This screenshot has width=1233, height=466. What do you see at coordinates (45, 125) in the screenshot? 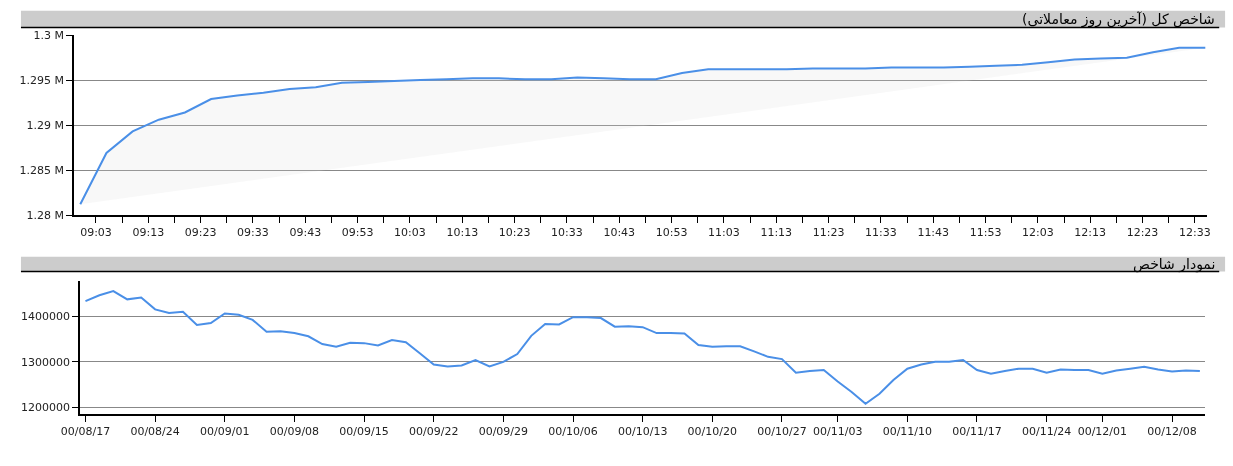
I see `y-tick-label: 1.29 M` at bounding box center [45, 125].